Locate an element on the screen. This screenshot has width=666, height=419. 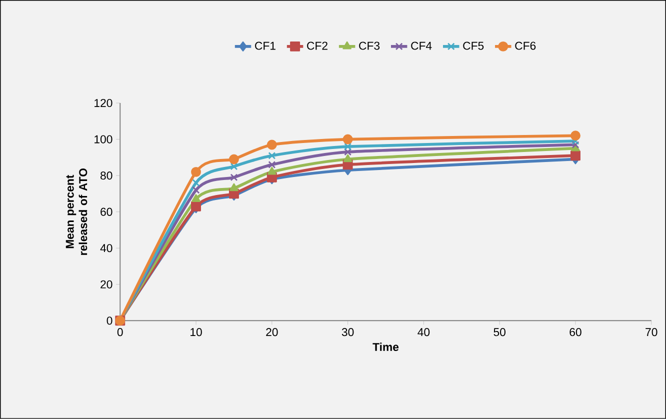
y-tick-label: 20 is located at coordinates (106, 284).